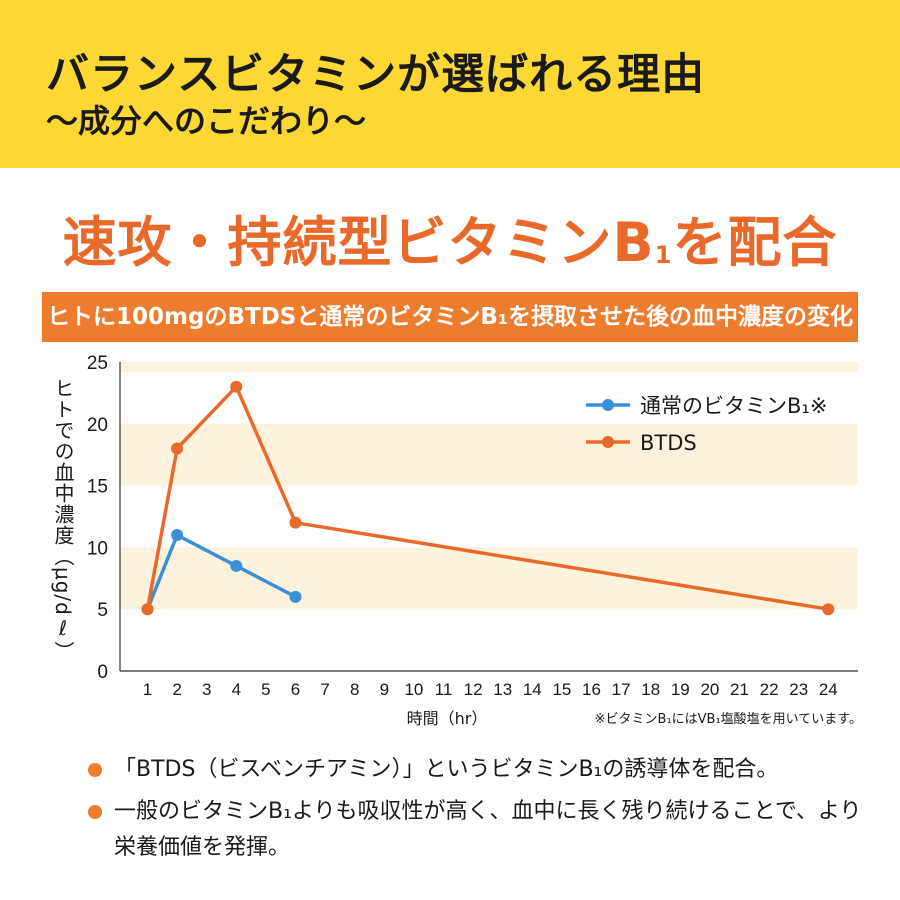 This screenshot has height=900, width=900. What do you see at coordinates (709, 689) in the screenshot?
I see `x-tick-label: 20` at bounding box center [709, 689].